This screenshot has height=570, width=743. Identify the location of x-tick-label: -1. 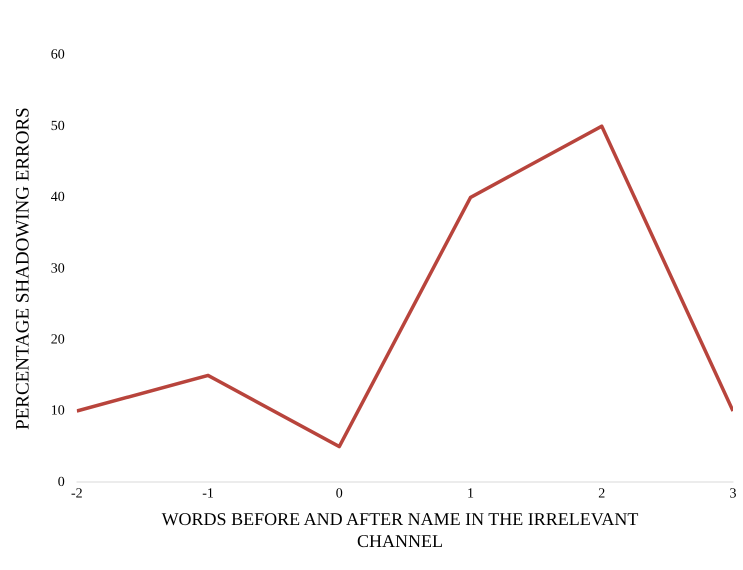
(208, 494).